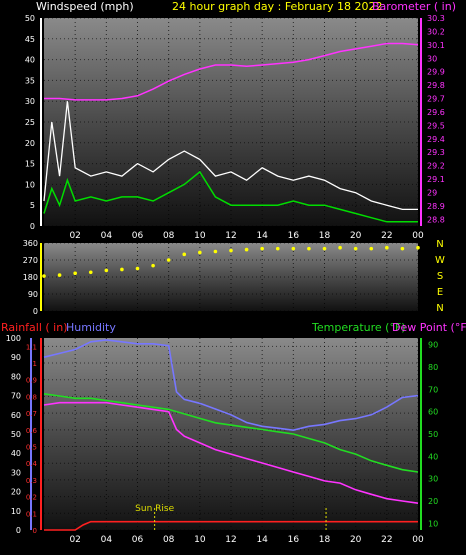 The width and height of the screenshot is (466, 555). What do you see at coordinates (433, 412) in the screenshot?
I see `temperature-tick-label: 60` at bounding box center [433, 412].